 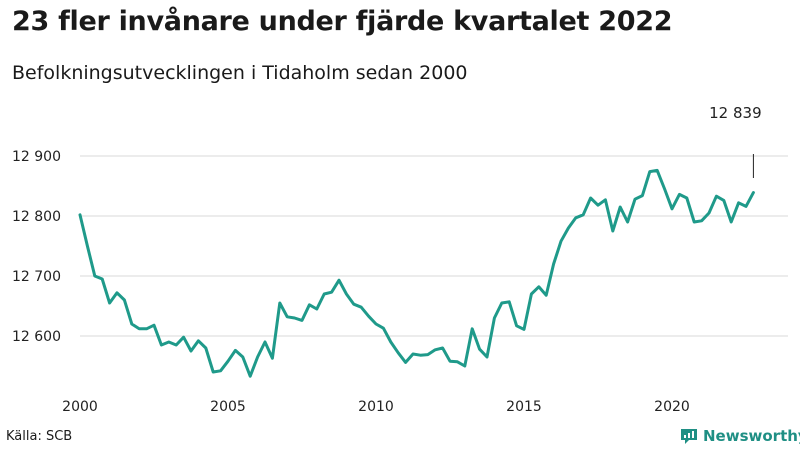 What do you see at coordinates (39, 436) in the screenshot?
I see `source-note: Källa: SCB` at bounding box center [39, 436].